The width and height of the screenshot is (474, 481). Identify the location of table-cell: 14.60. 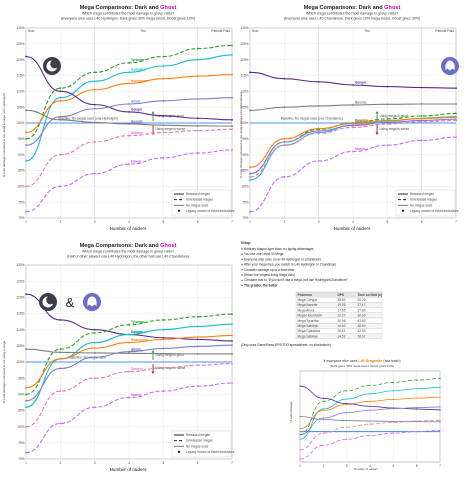
(342, 326).